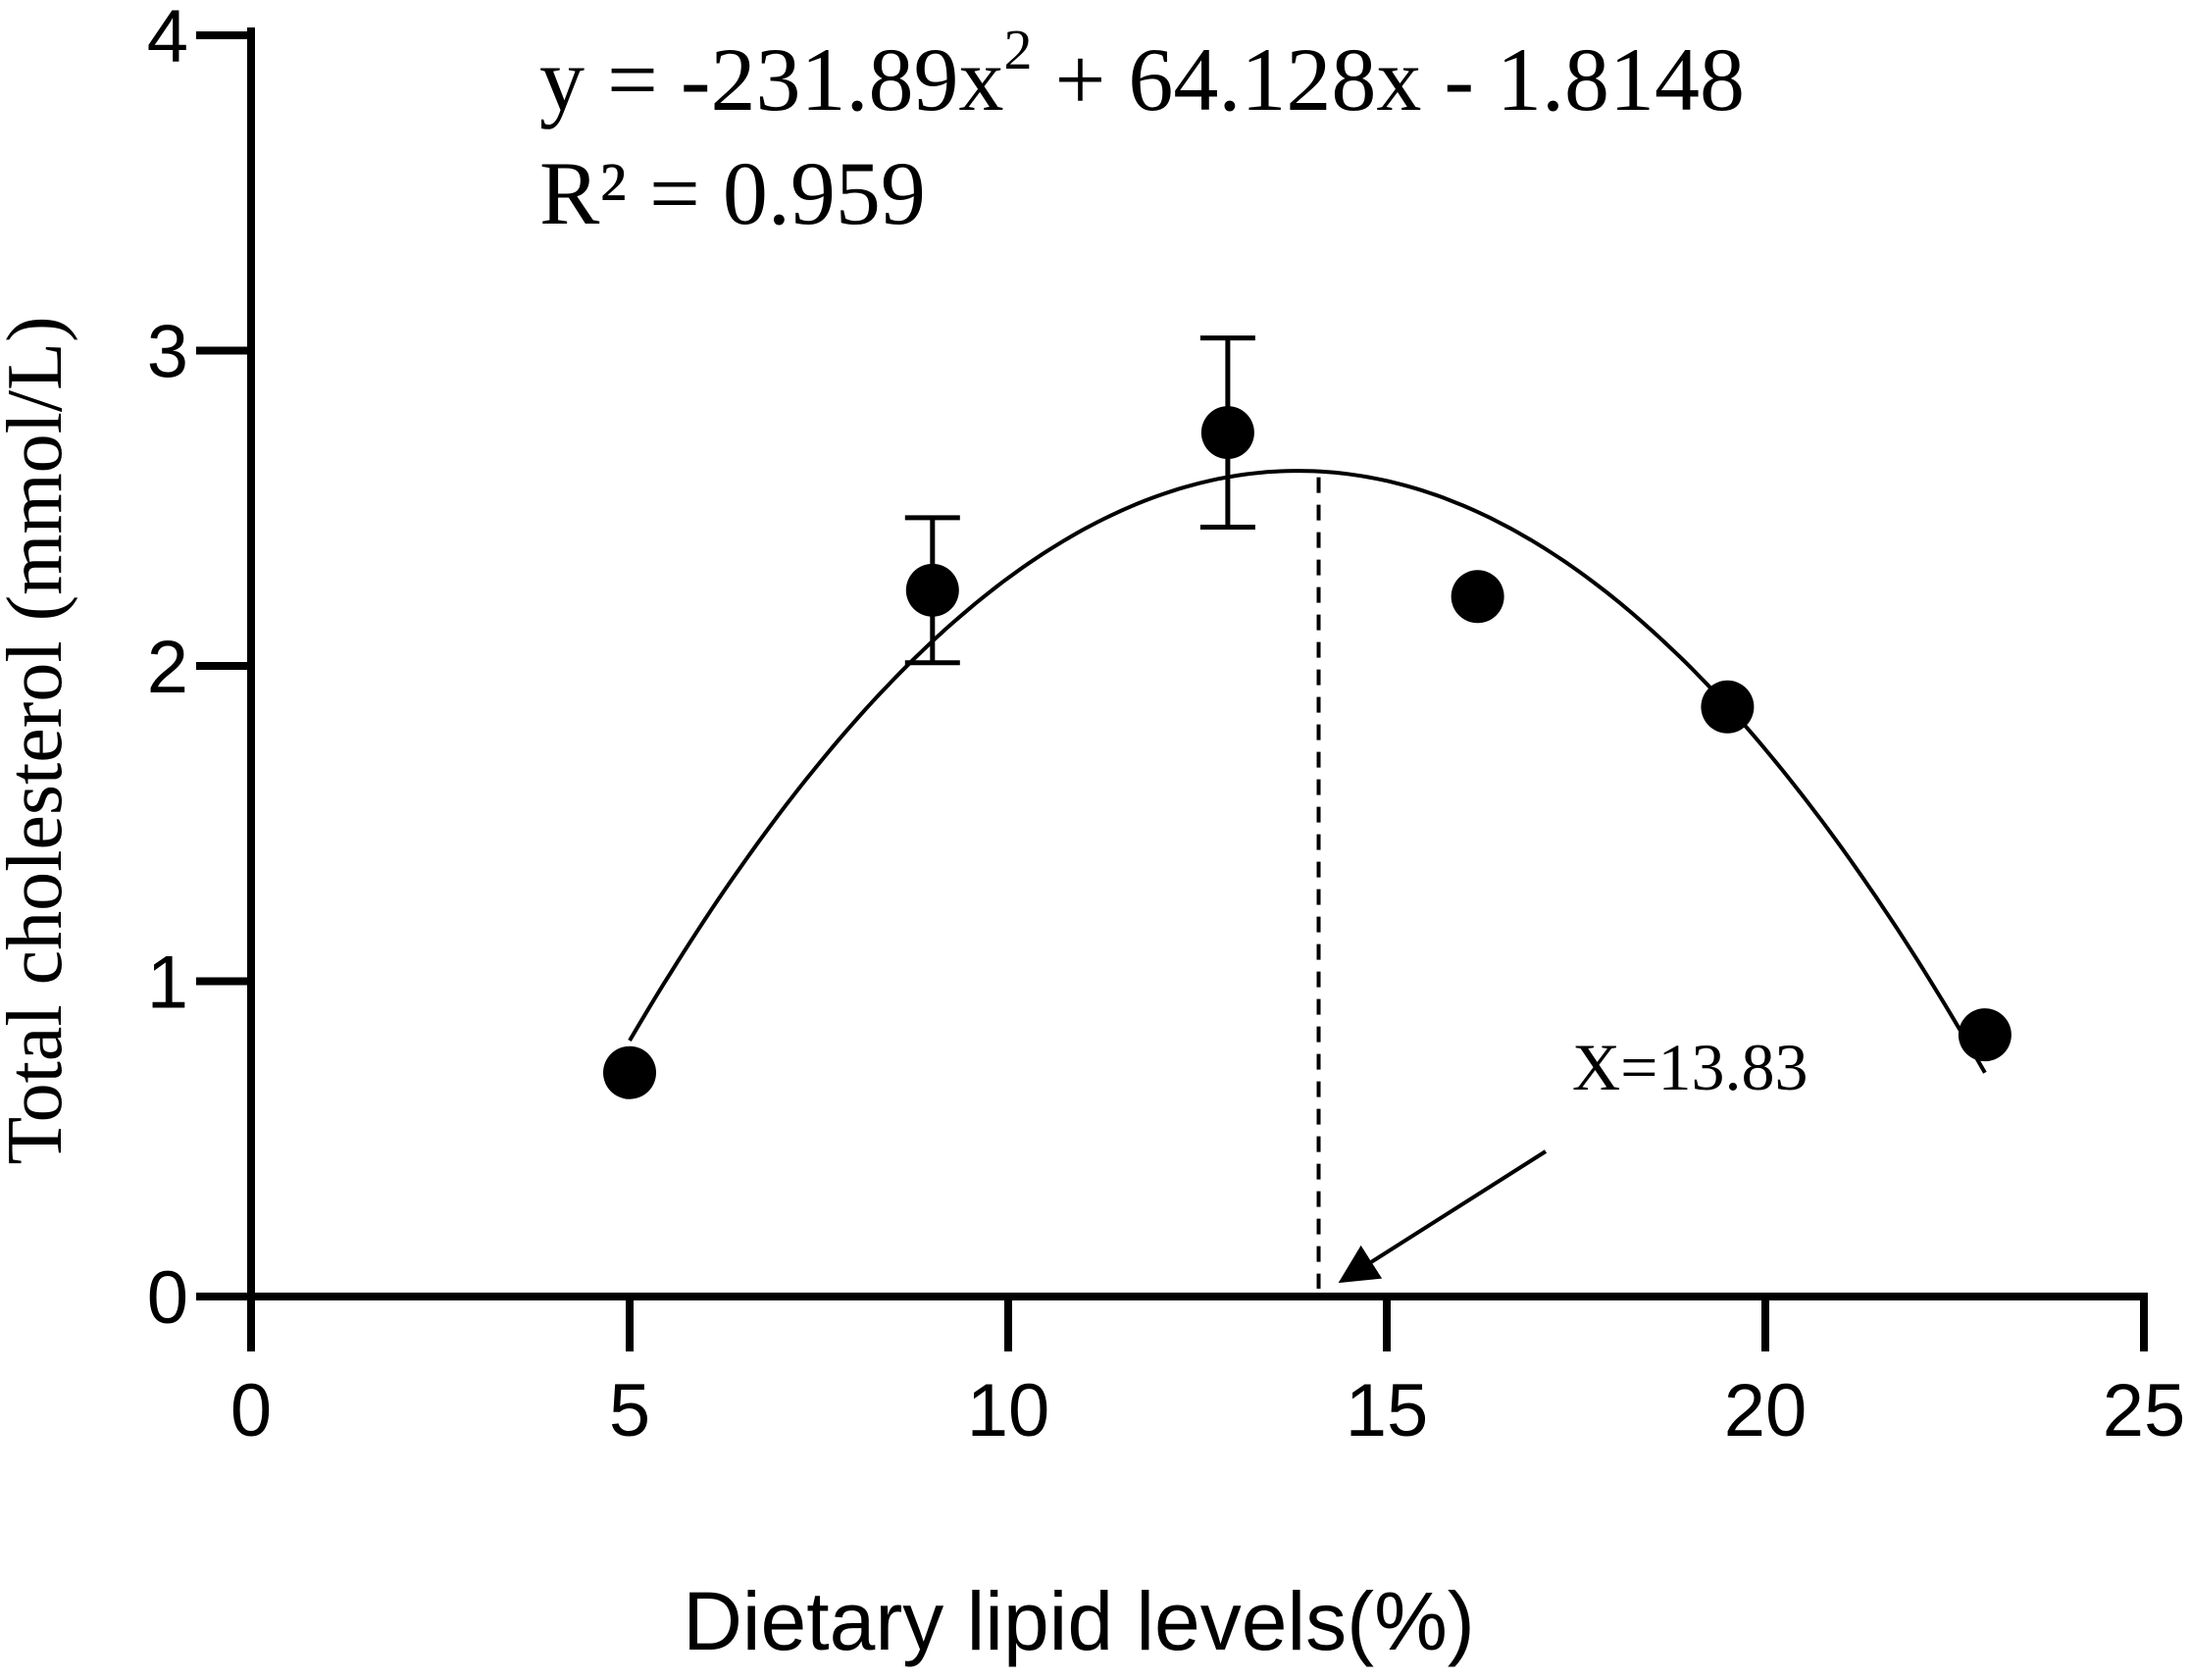 Image resolution: width=2190 pixels, height=1680 pixels. Describe the element at coordinates (1766, 1410) in the screenshot. I see `x-tick-label: 20` at that location.